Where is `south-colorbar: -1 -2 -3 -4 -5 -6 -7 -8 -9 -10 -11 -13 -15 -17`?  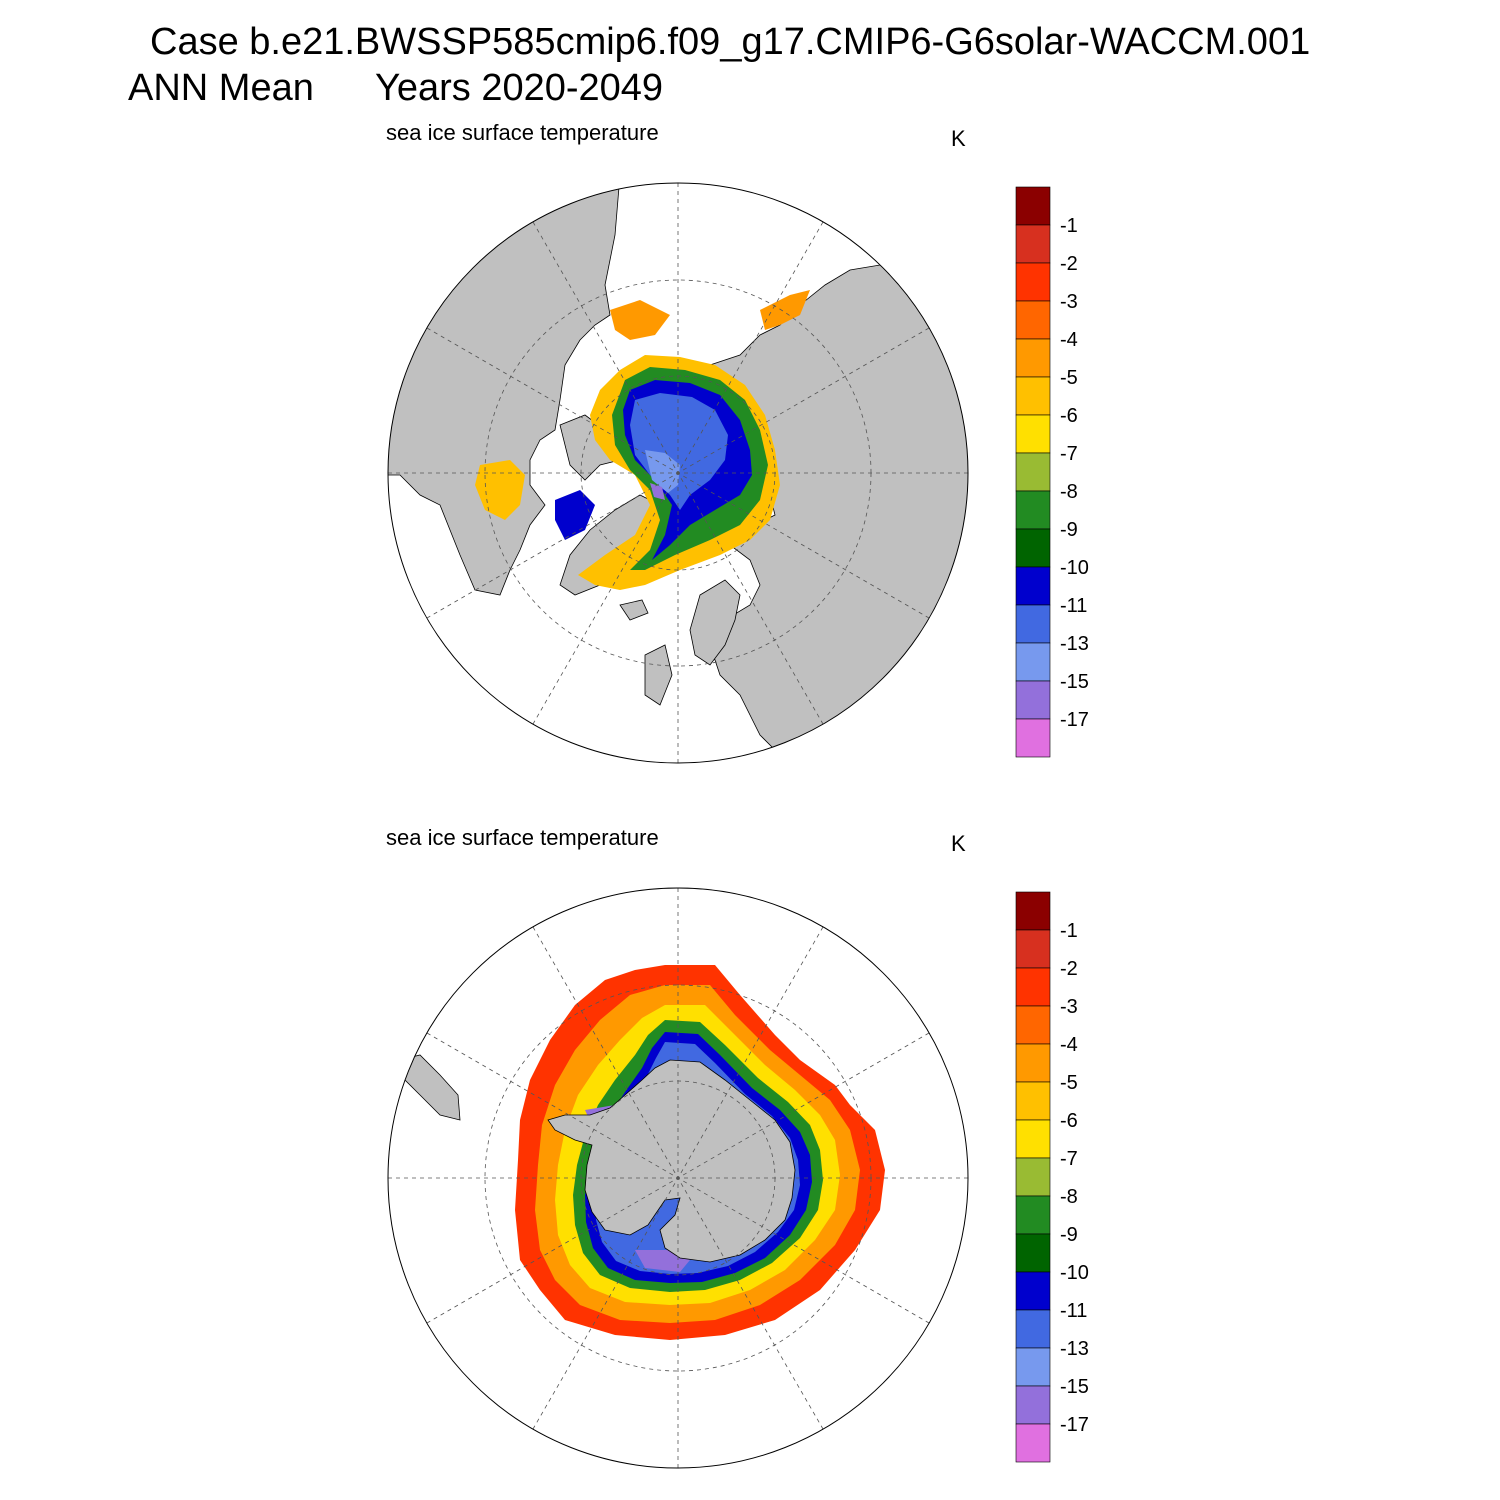 south-colorbar: -1 -2 -3 -4 -5 -6 -7 -8 -9 -10 -11 -13 -15 -17 is located at coordinates (1052, 1177).